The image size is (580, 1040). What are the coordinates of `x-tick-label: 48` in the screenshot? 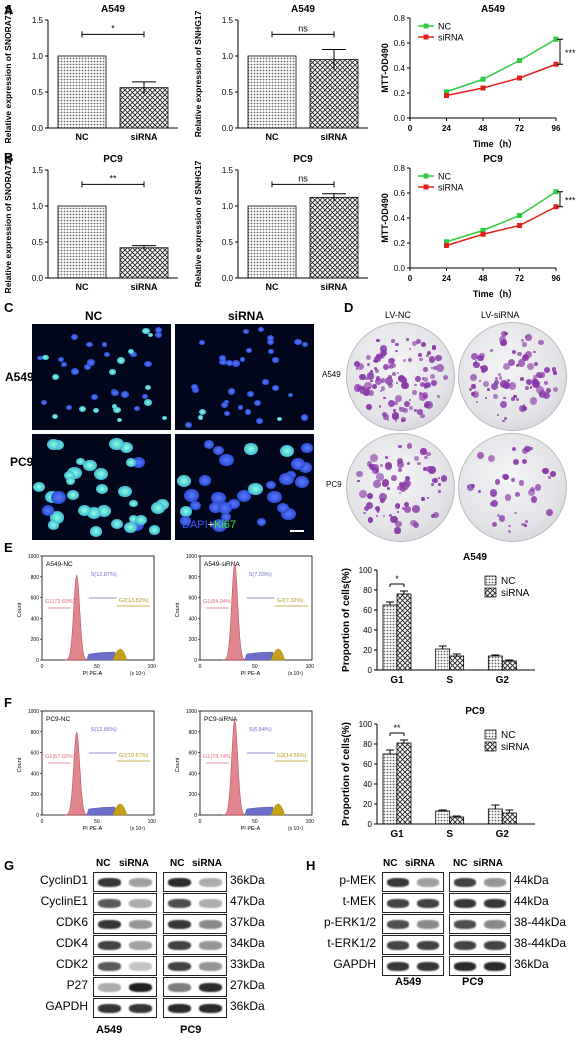 It's located at (483, 278).